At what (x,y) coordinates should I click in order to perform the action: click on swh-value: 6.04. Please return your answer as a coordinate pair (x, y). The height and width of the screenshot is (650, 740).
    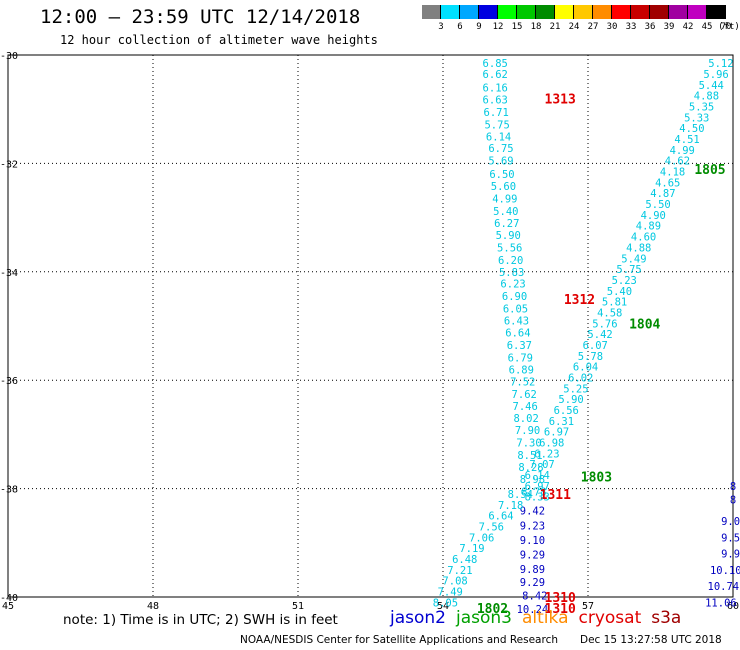
    Looking at the image, I should click on (585, 368).